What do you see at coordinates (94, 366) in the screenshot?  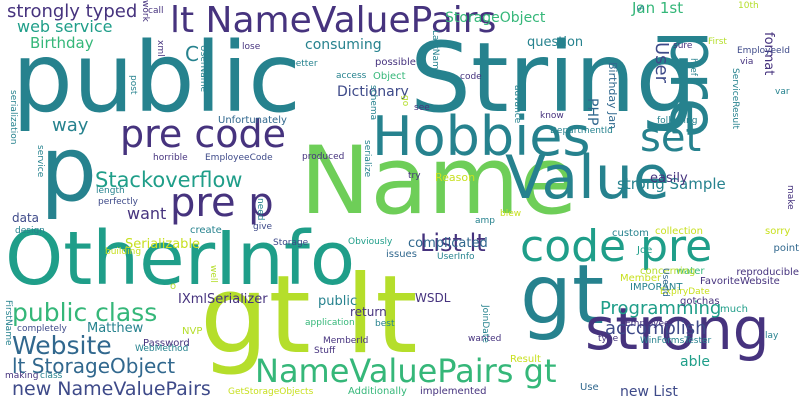 I see `cloud-word: lt StorageObject` at bounding box center [94, 366].